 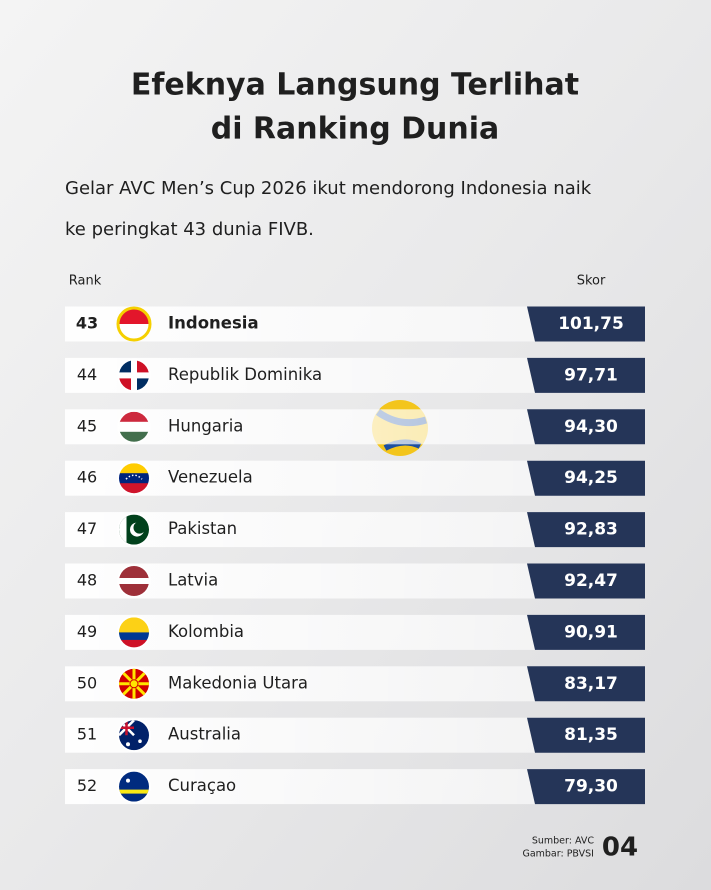 I want to click on score: 92,83, so click(x=591, y=530).